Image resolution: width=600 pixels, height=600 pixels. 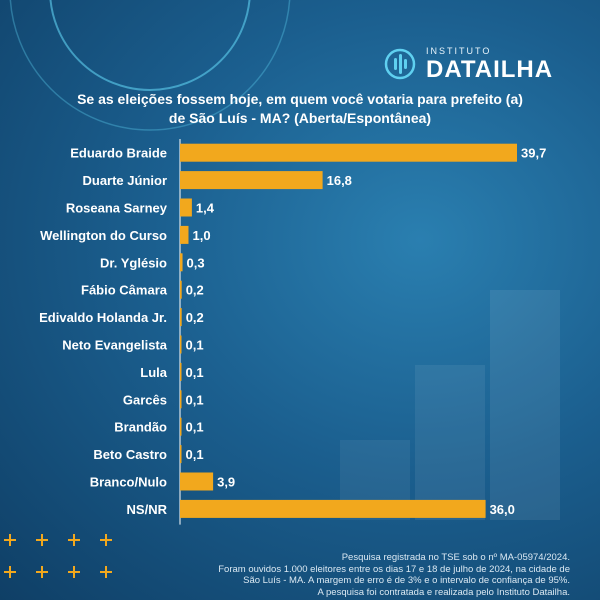 I want to click on category-label: Beto Castro, so click(x=130, y=454).